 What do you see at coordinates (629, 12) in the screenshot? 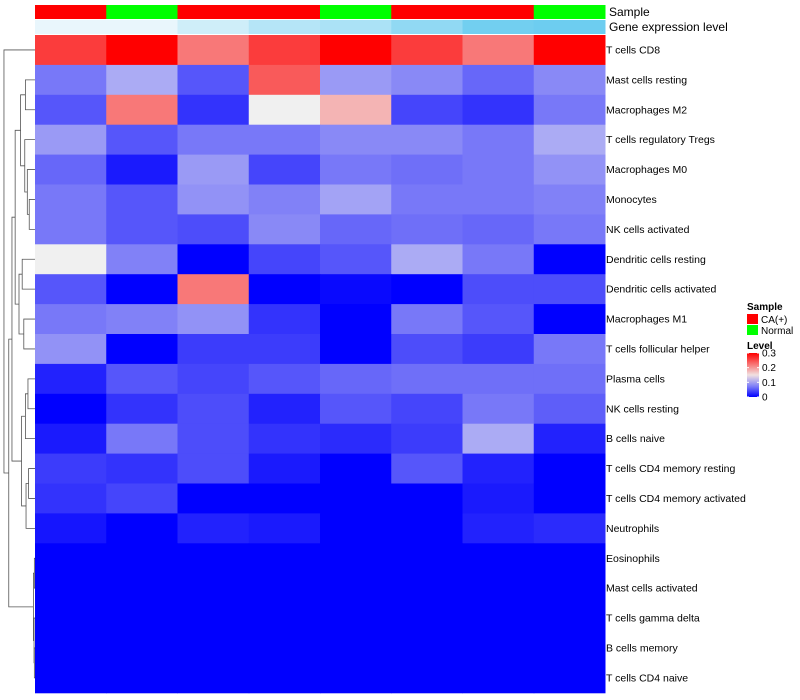
I see `sample-annotation-label: Sample` at bounding box center [629, 12].